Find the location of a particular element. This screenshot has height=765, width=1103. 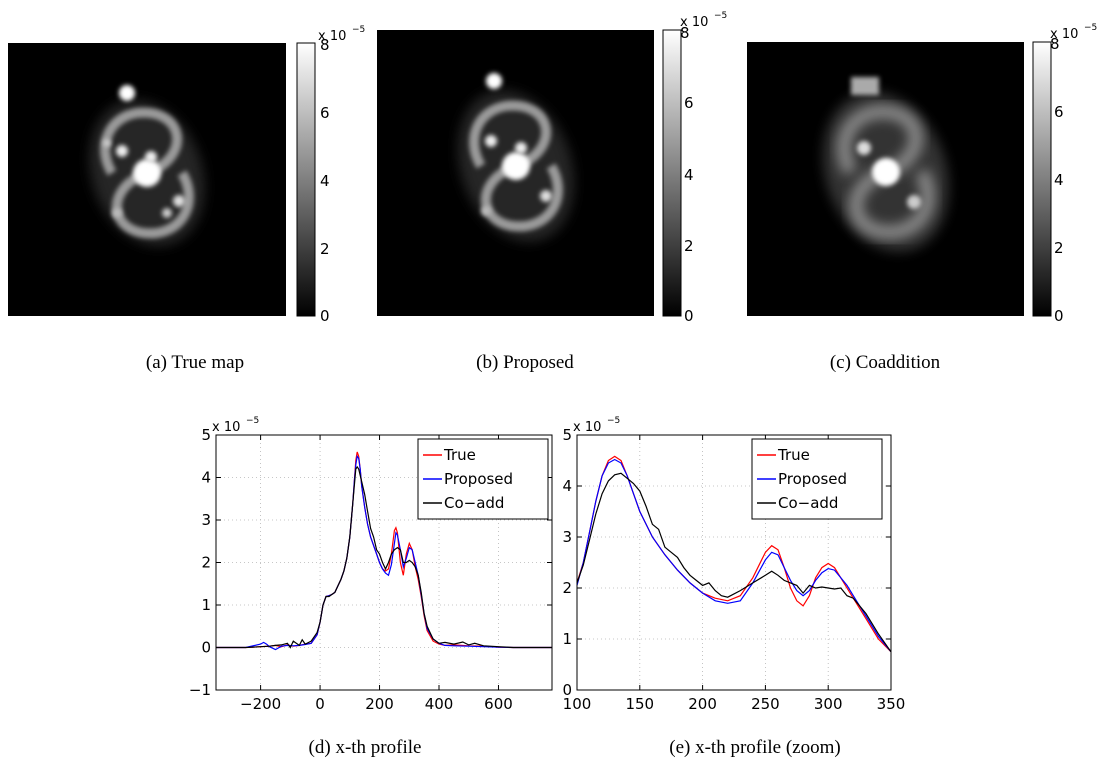

proposed-map-colorbar-exponent: x 10 −5 is located at coordinates (703, 20).